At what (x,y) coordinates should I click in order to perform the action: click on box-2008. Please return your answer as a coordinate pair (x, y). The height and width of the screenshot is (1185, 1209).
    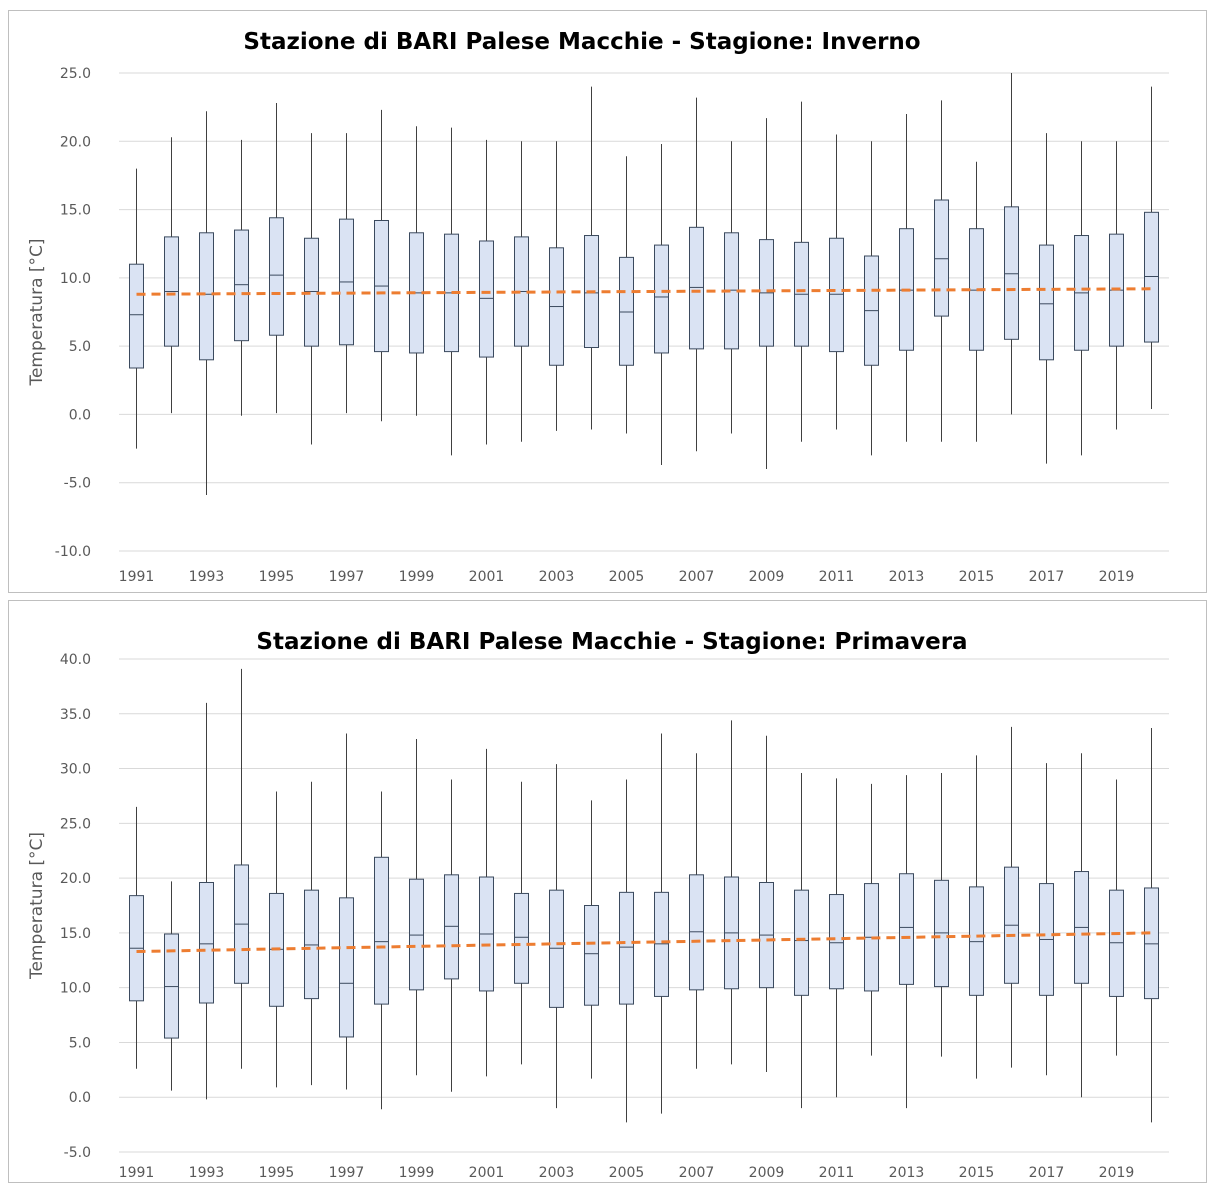
    Looking at the image, I should click on (731, 287).